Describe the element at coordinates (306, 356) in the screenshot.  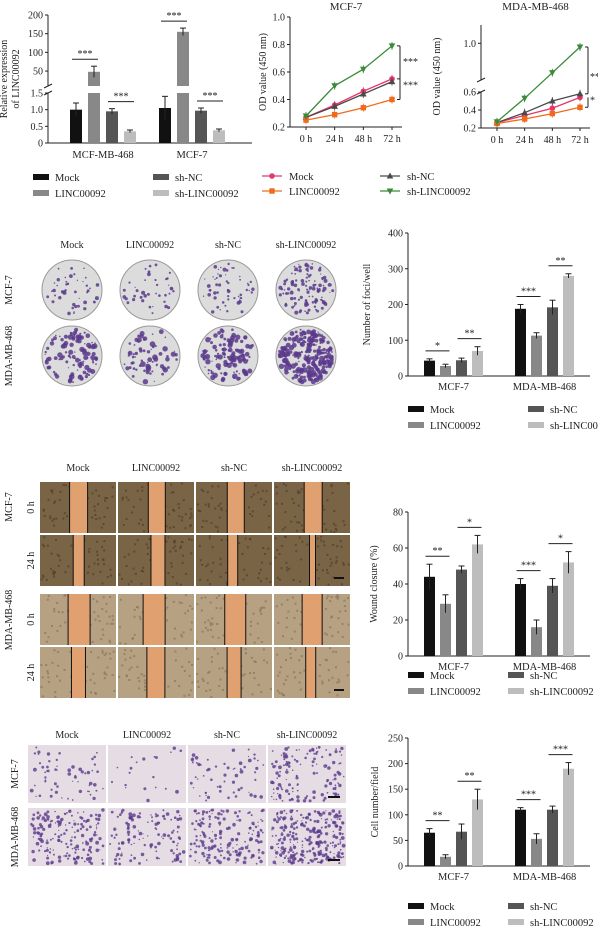
I see `colony-dish` at that location.